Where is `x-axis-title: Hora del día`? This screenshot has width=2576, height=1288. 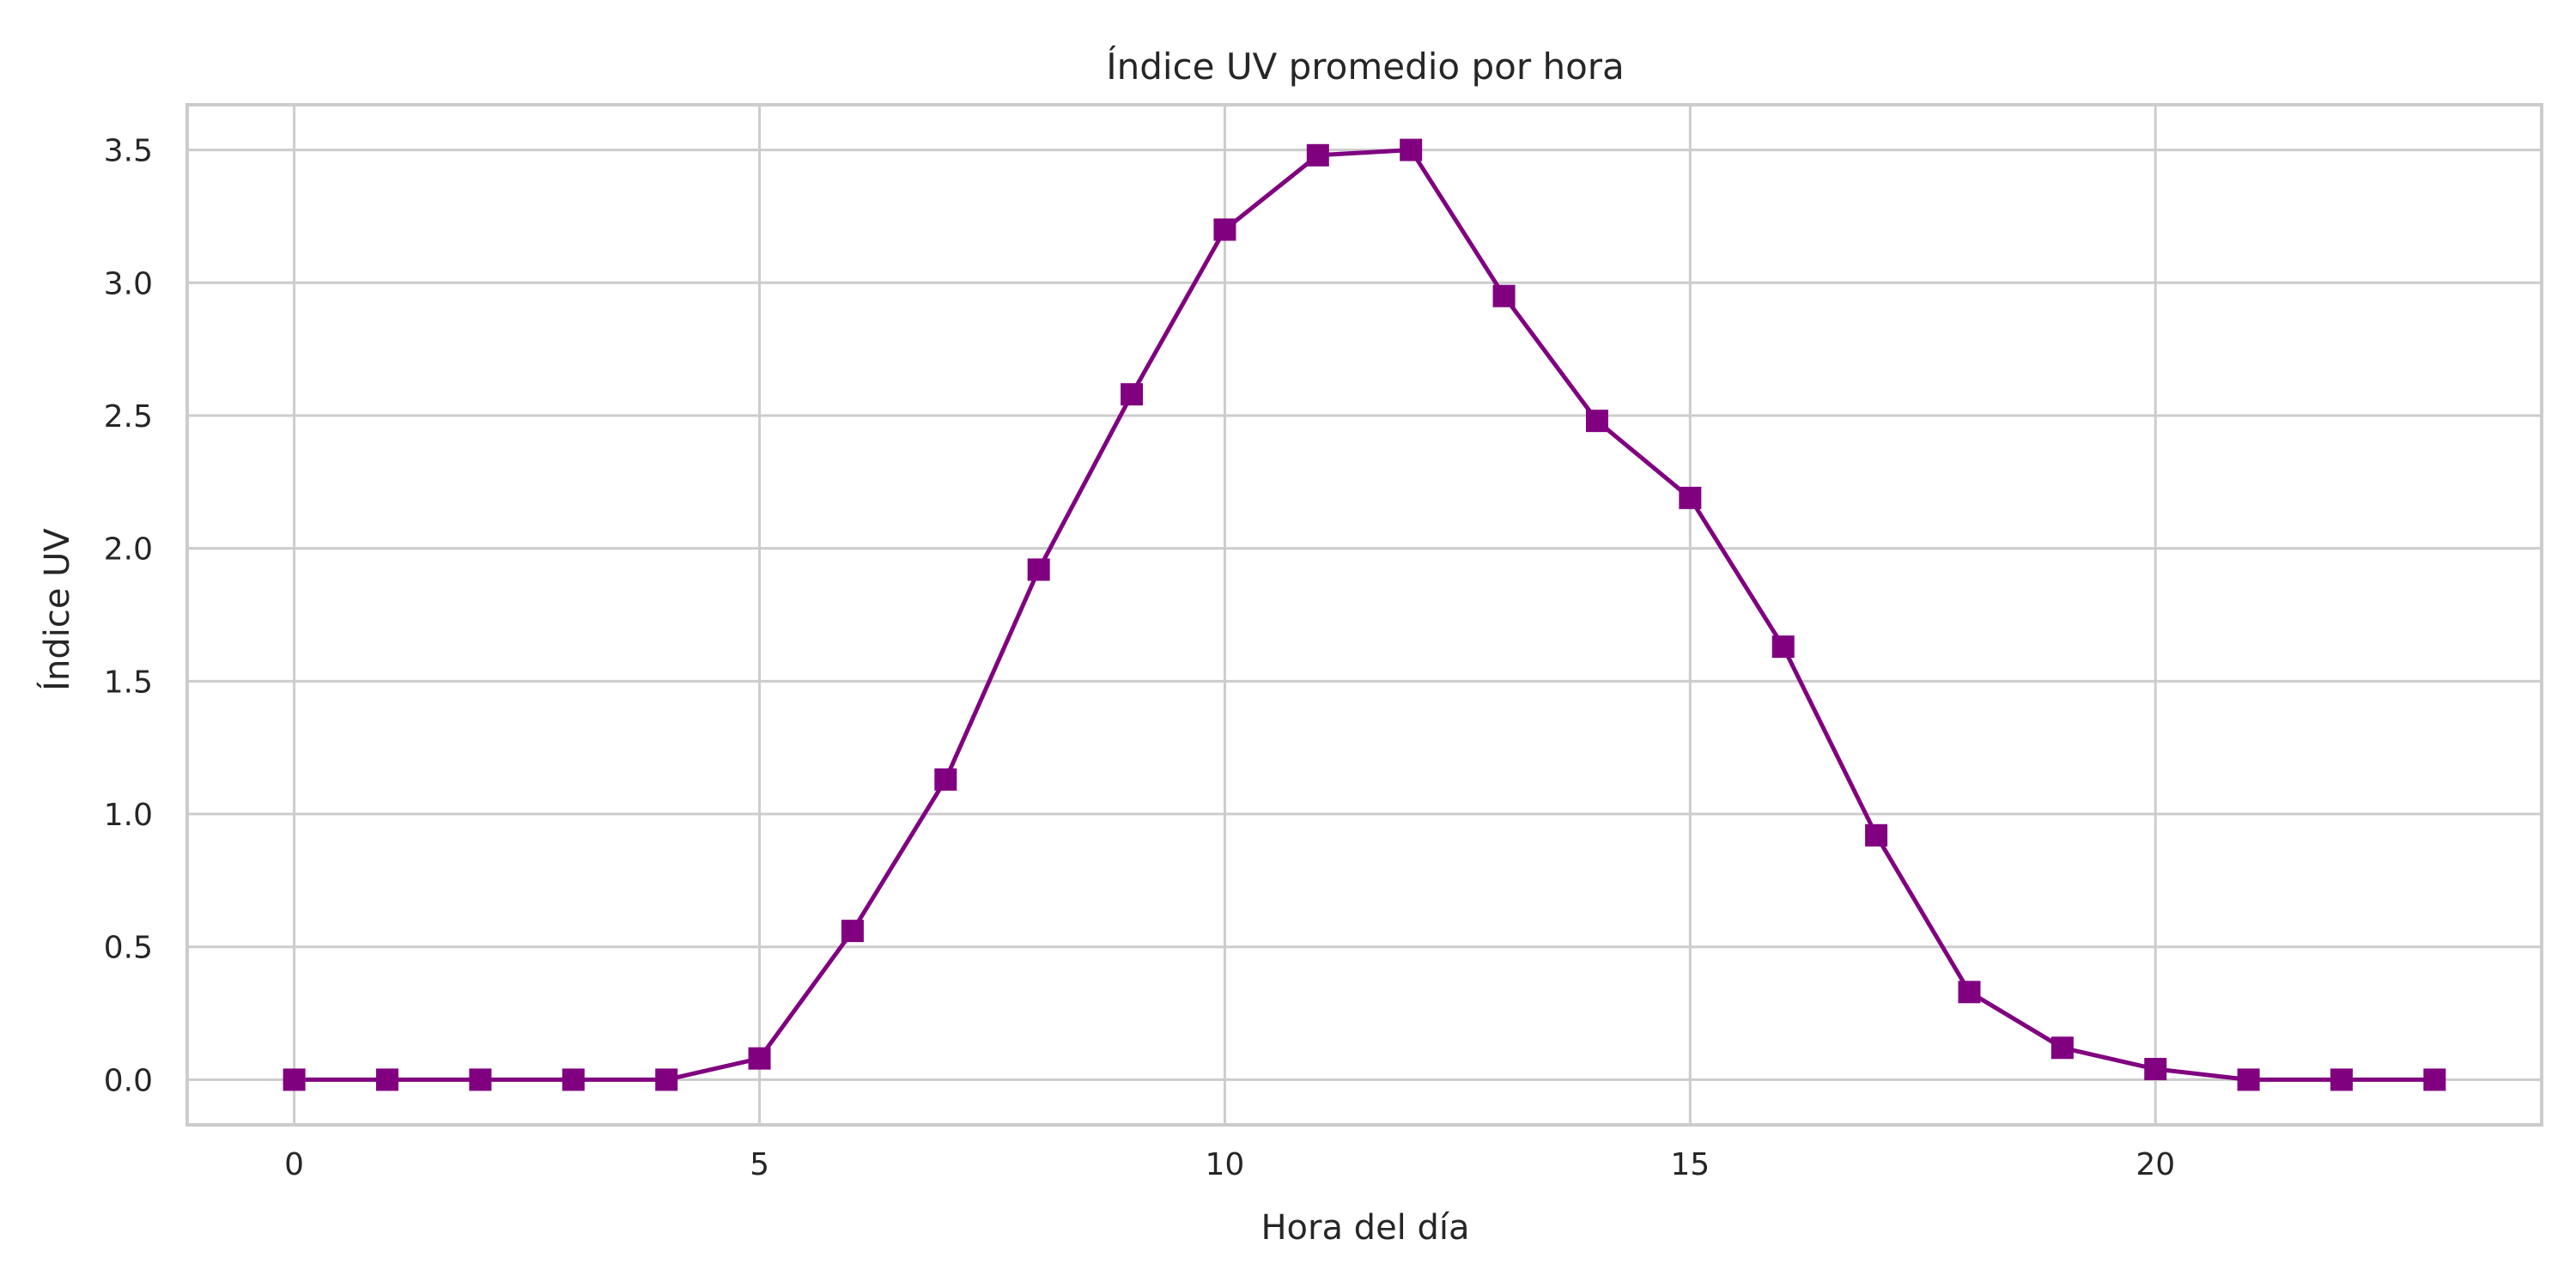
x-axis-title: Hora del día is located at coordinates (1365, 1228).